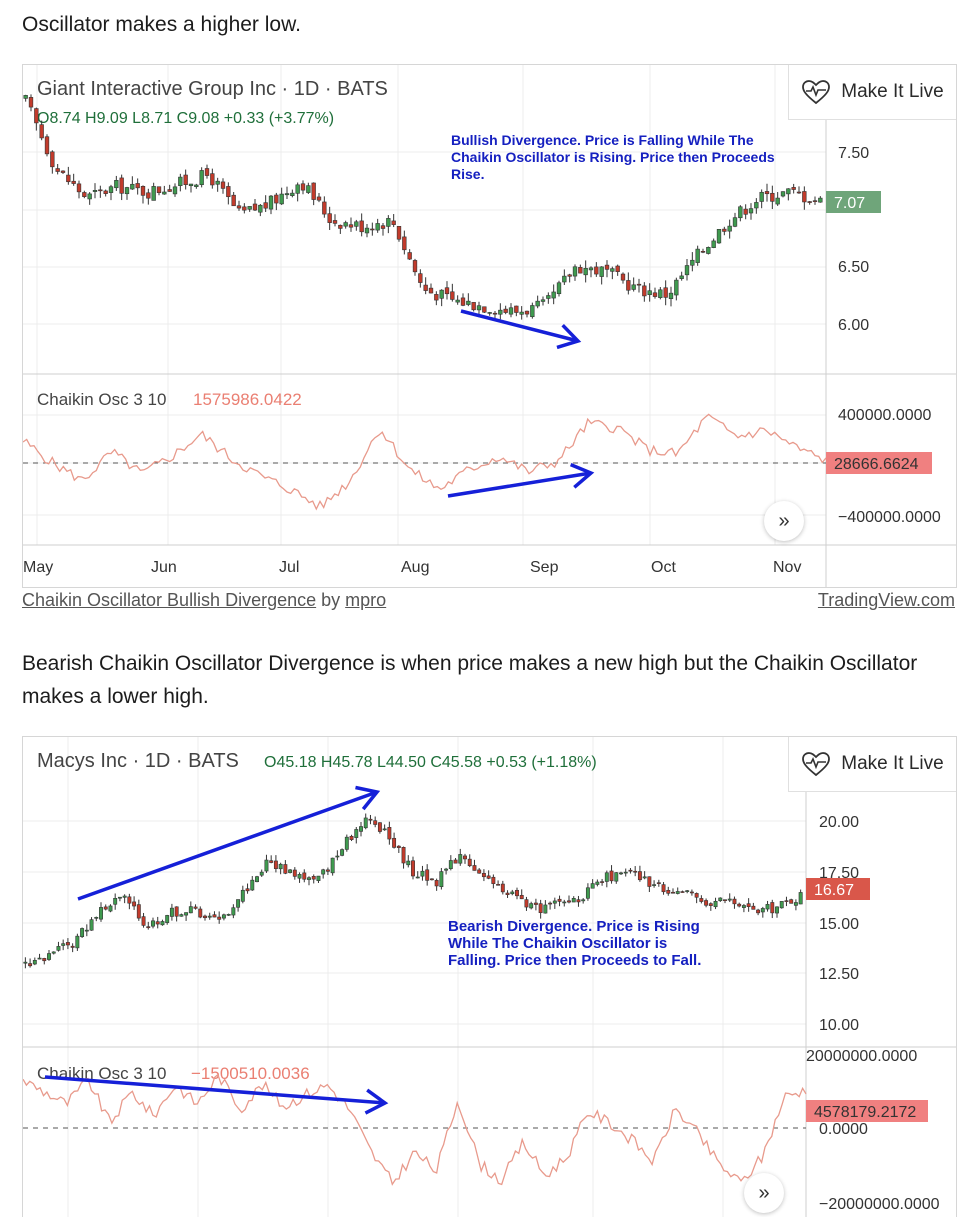 This screenshot has height=1217, width=968. Describe the element at coordinates (227, 845) in the screenshot. I see `price-arrow-shaft` at that location.